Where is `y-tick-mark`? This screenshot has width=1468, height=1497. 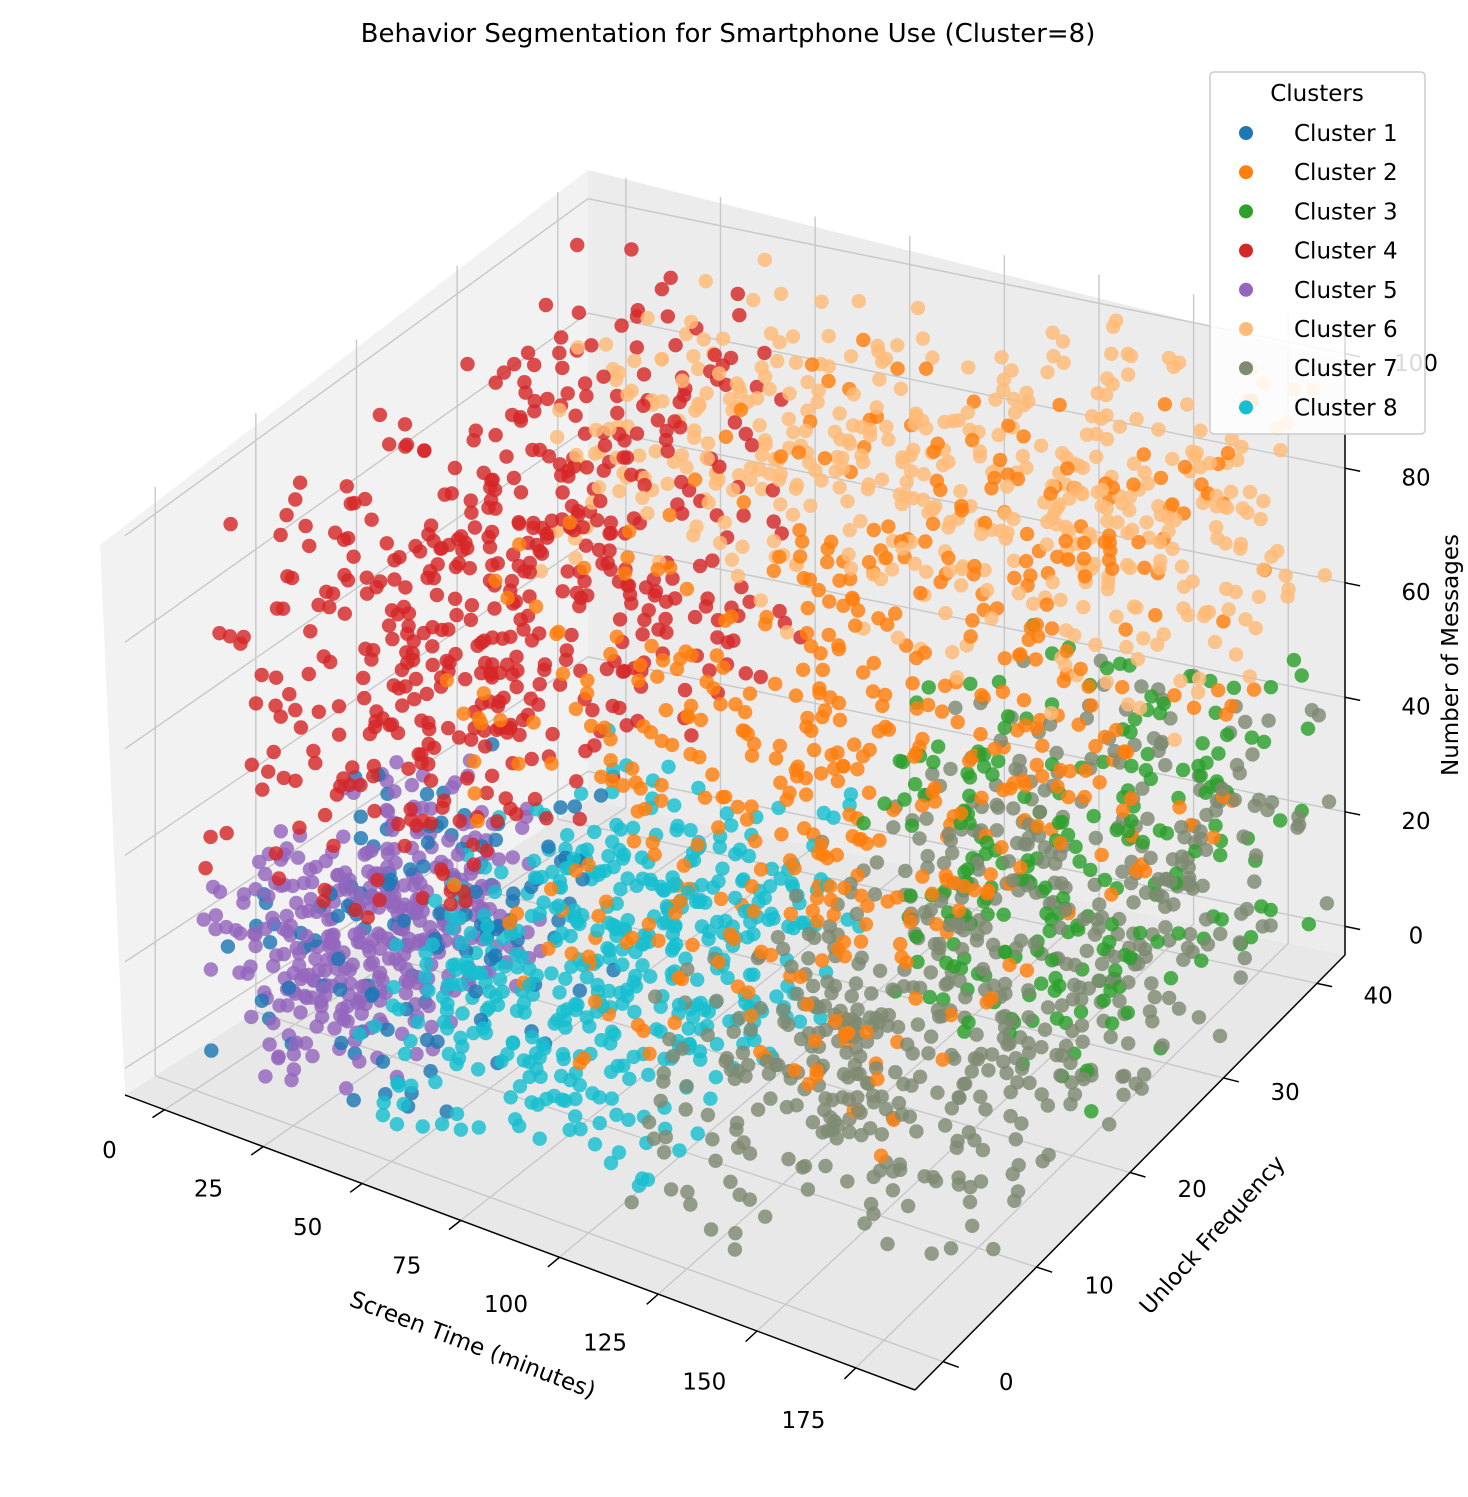 y-tick-mark is located at coordinates (1324, 985).